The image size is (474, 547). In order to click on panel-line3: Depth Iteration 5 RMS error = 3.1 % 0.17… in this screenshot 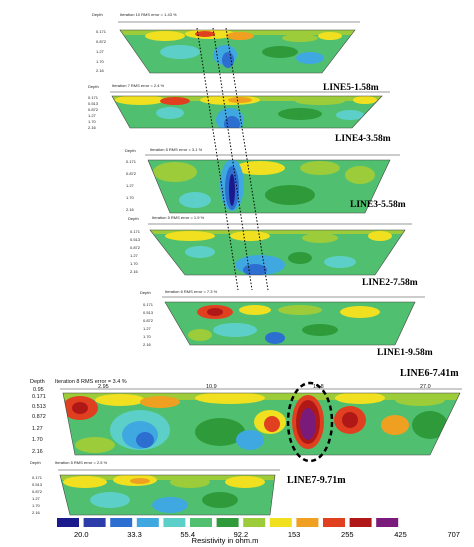, I will do `click(265, 180)`.